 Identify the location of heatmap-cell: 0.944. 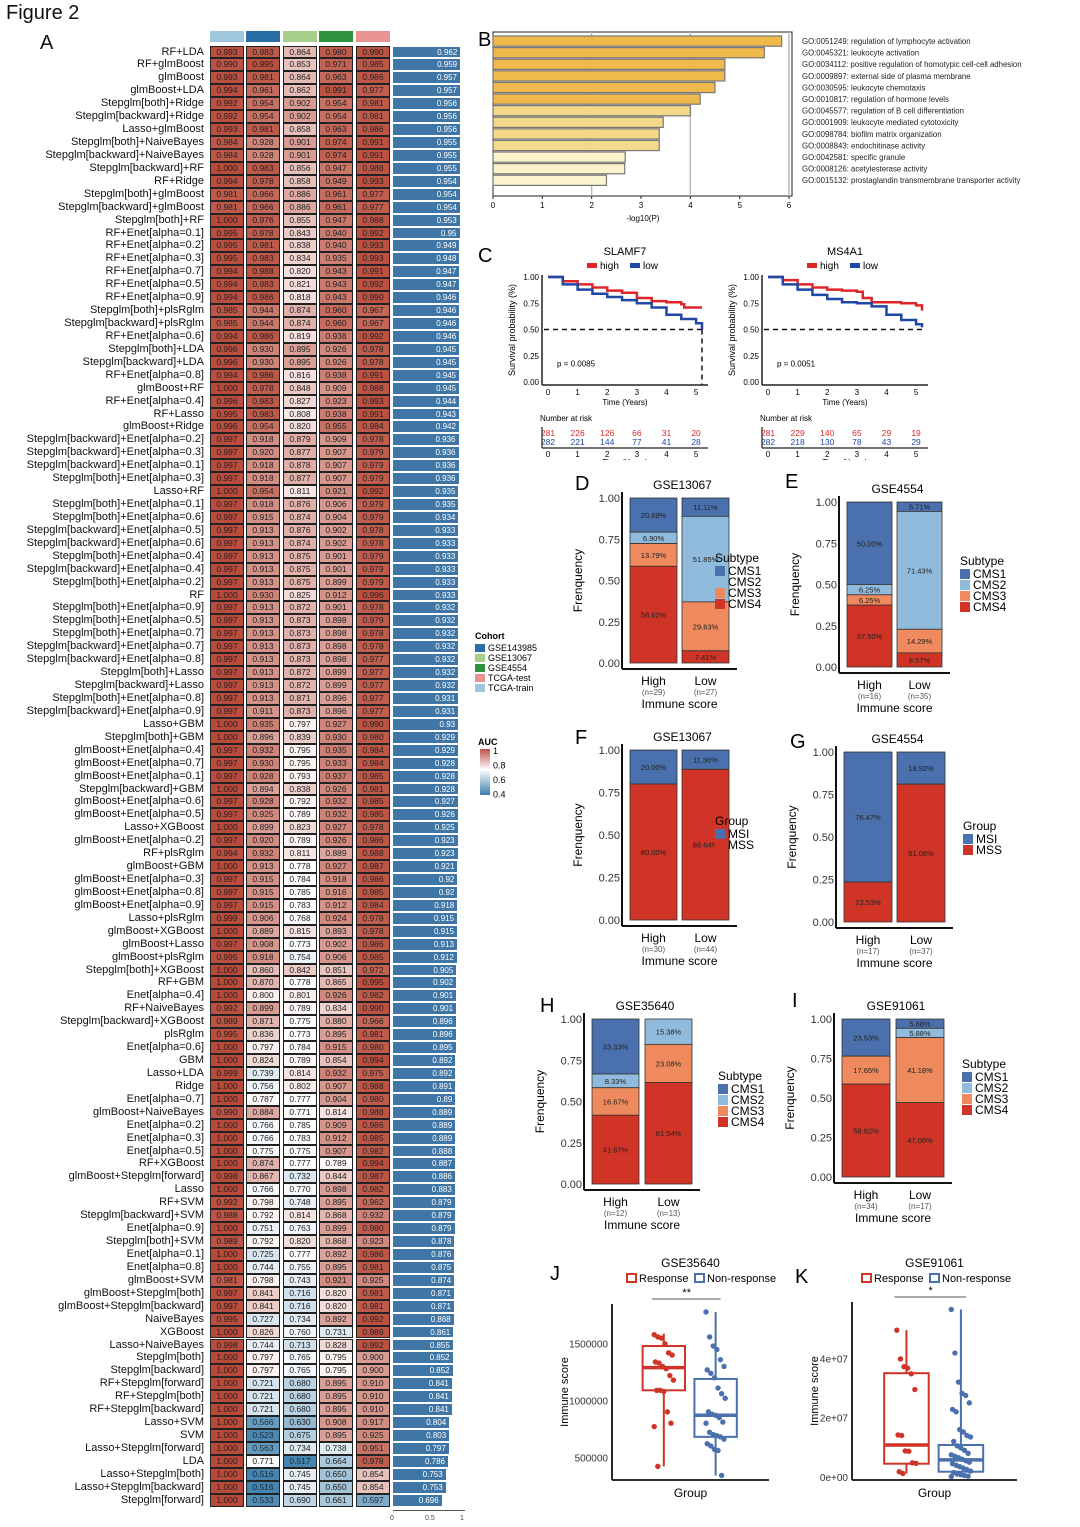
(263, 311).